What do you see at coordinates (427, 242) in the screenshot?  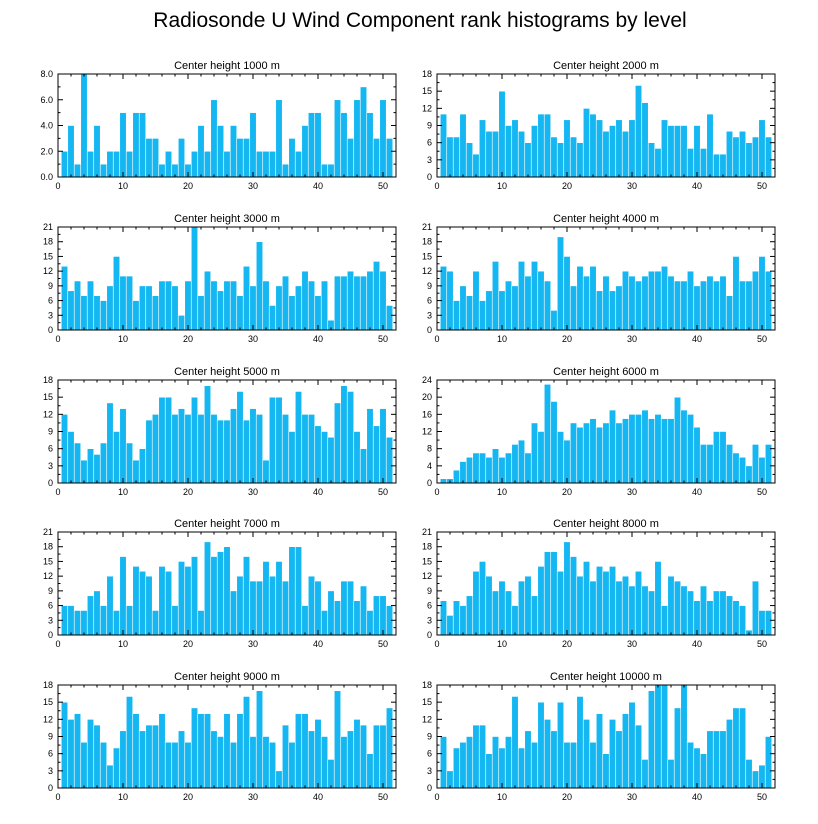 I see `y-tick-label: 18` at bounding box center [427, 242].